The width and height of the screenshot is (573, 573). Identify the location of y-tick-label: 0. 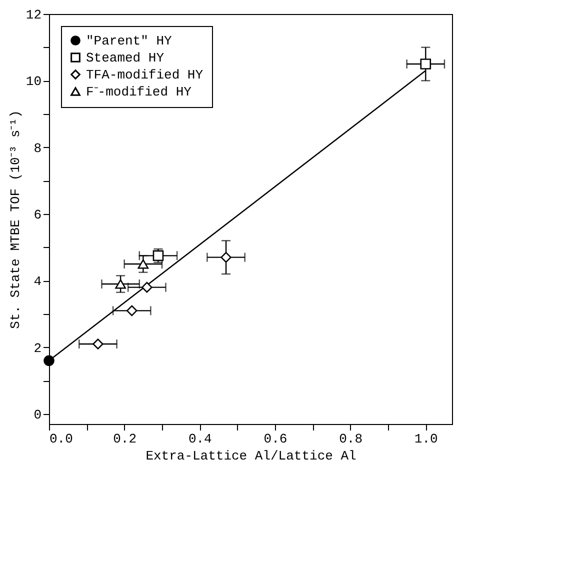
(38, 415).